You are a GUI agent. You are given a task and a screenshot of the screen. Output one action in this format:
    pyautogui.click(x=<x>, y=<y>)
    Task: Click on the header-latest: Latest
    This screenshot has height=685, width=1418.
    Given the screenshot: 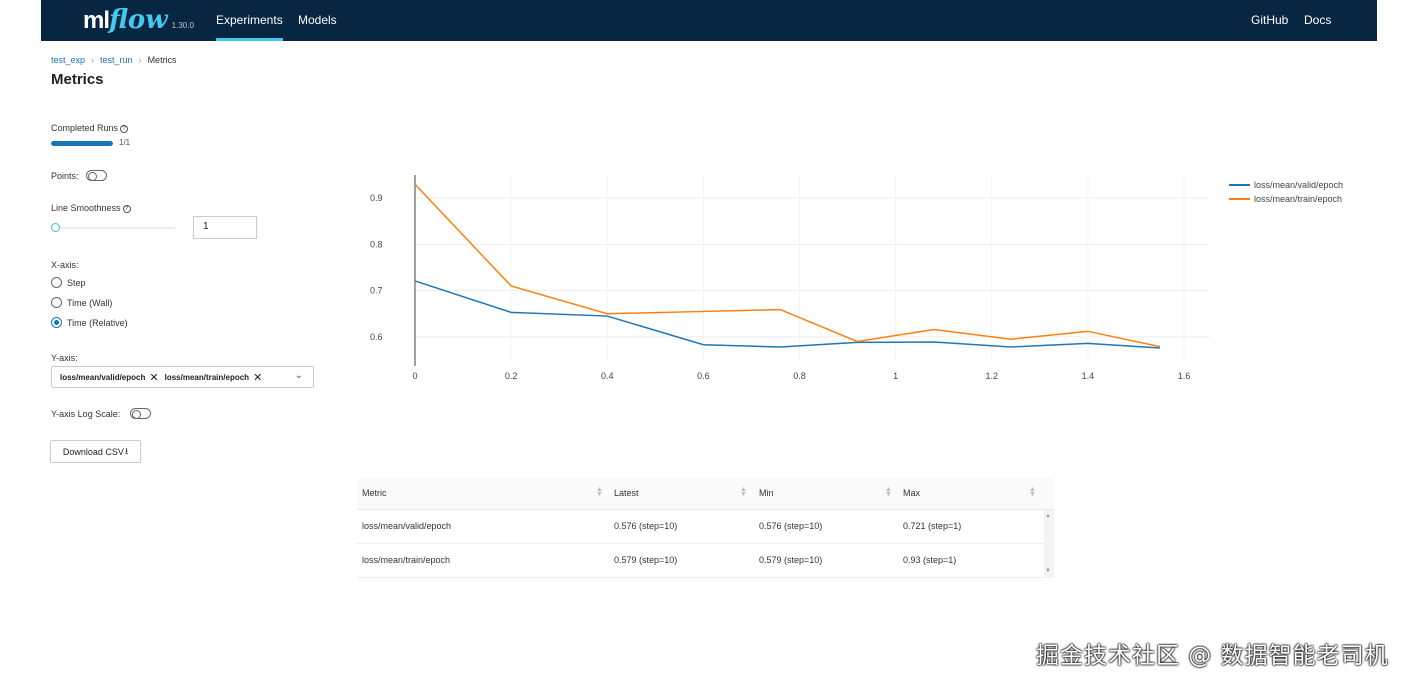 What is the action you would take?
    pyautogui.click(x=626, y=493)
    